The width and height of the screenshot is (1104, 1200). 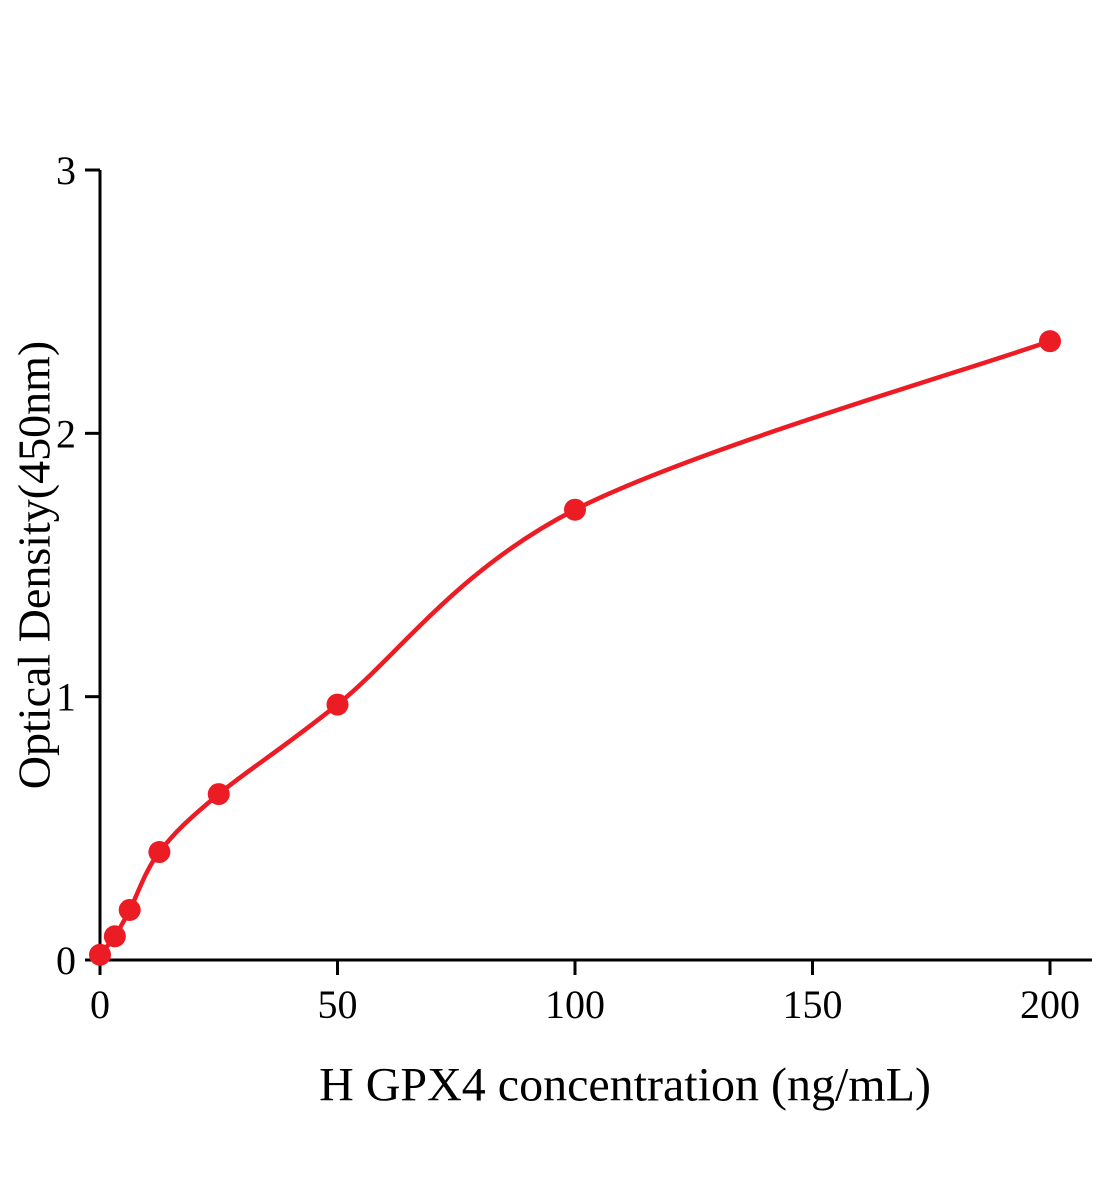 What do you see at coordinates (1050, 1004) in the screenshot?
I see `x-tick-label: 200` at bounding box center [1050, 1004].